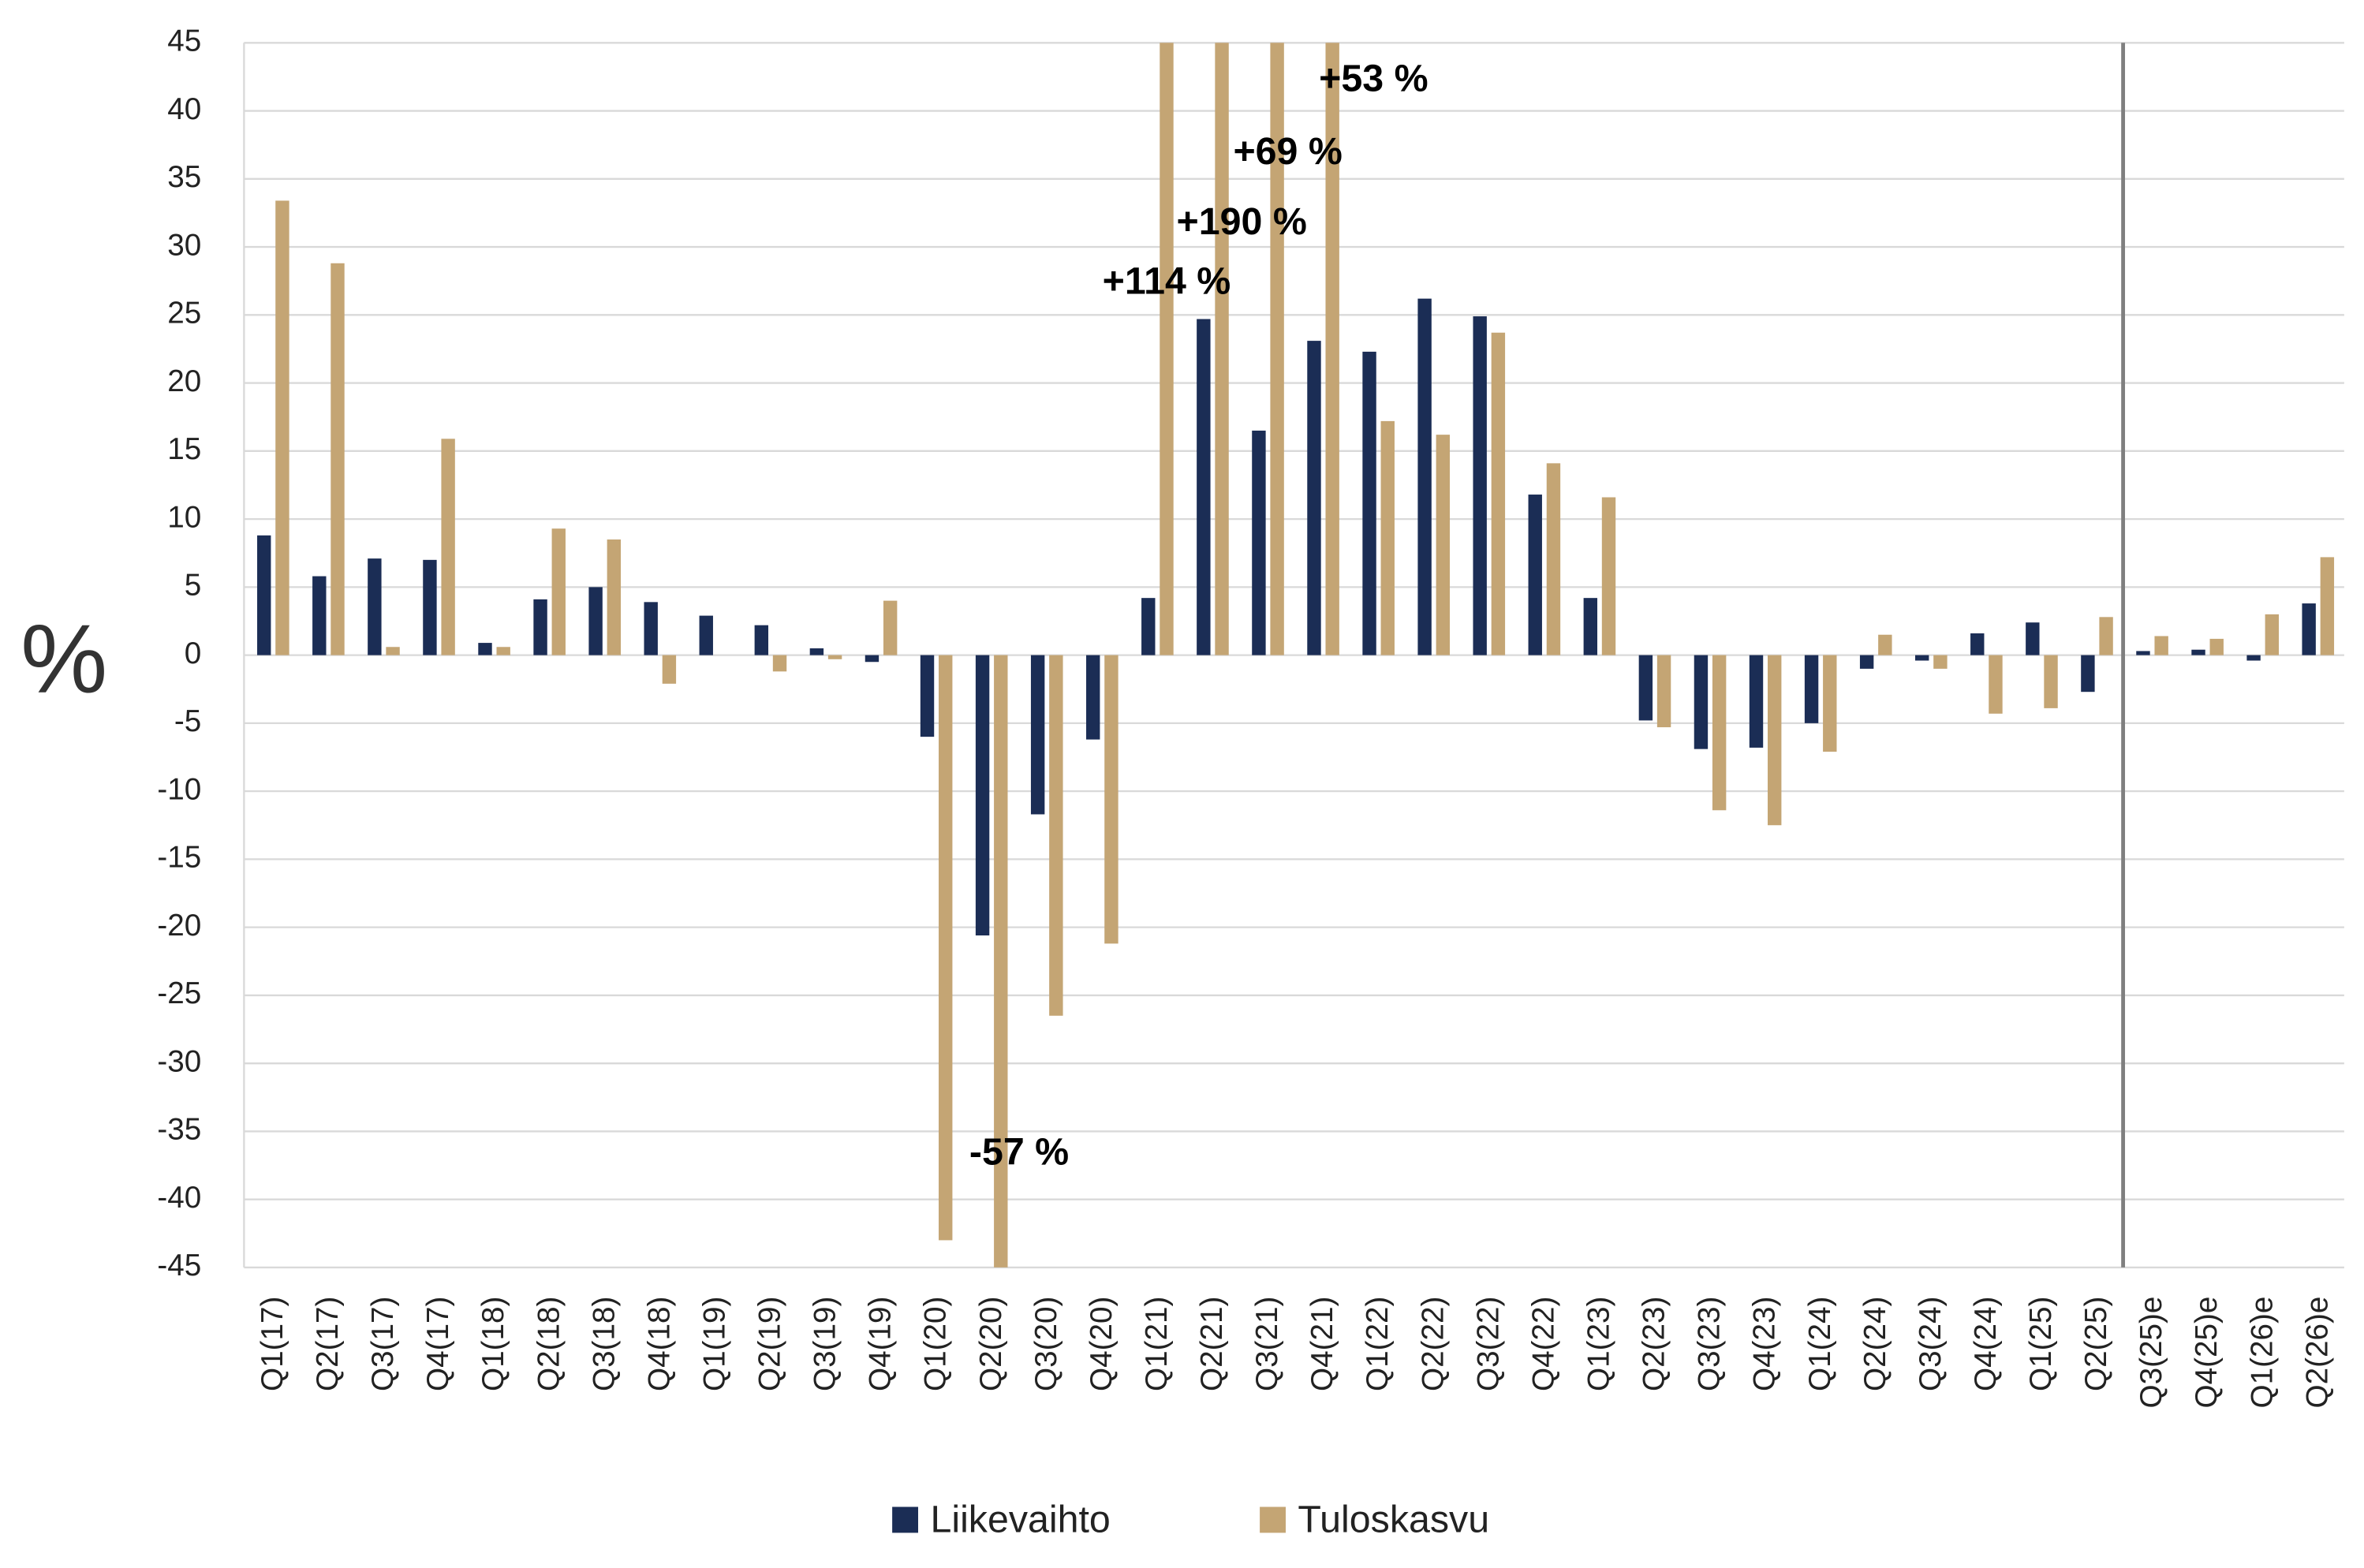  I want to click on x-tick-label: Q2(21), so click(1212, 1344).